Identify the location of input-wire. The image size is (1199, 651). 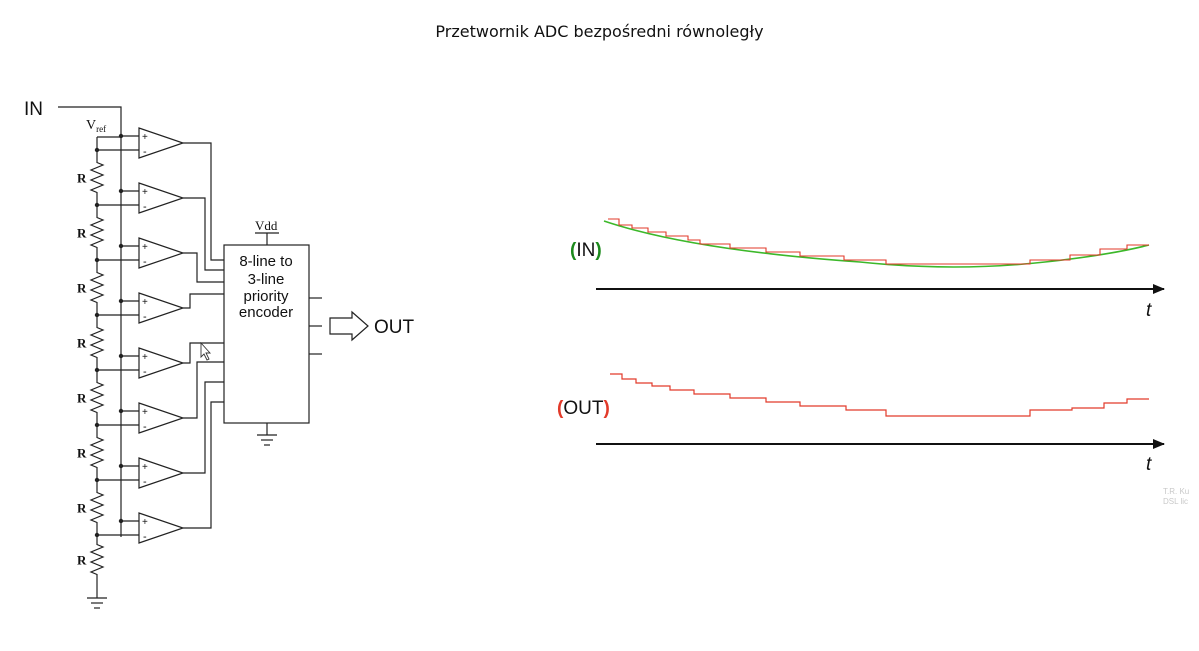
(90, 321).